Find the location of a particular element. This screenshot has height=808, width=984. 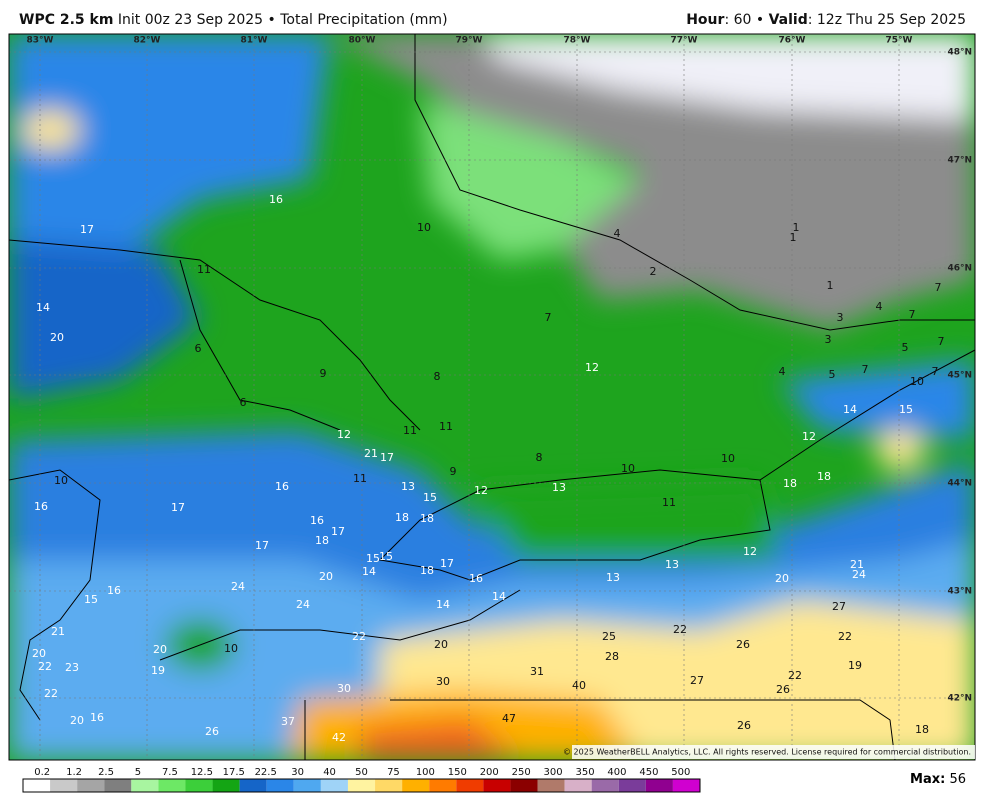

colorbar-tick-label: 30 is located at coordinates (297, 772).